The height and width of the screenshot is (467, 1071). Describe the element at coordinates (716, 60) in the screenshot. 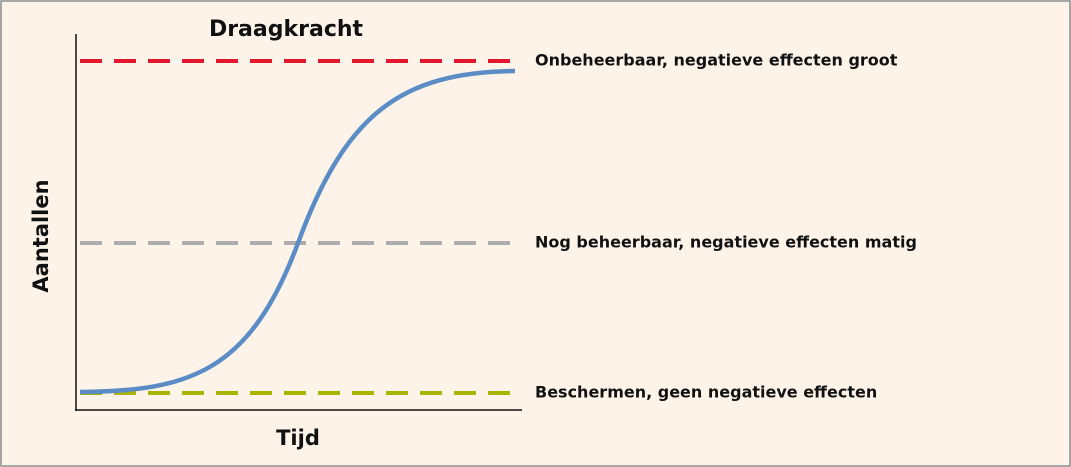

I see `threshold-label: Onbeheerbaar, negatieve effecten groot` at that location.